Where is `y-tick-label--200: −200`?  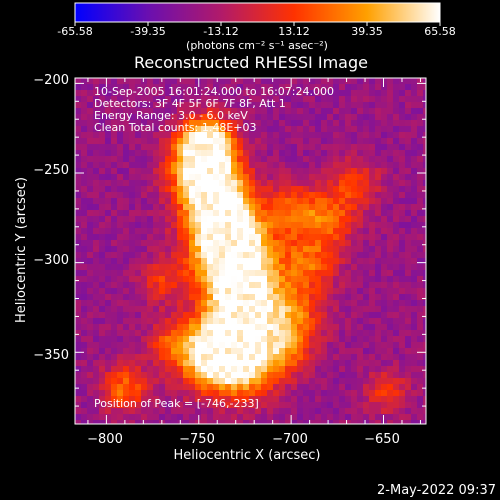 y-tick-label--200: −200 is located at coordinates (51, 80).